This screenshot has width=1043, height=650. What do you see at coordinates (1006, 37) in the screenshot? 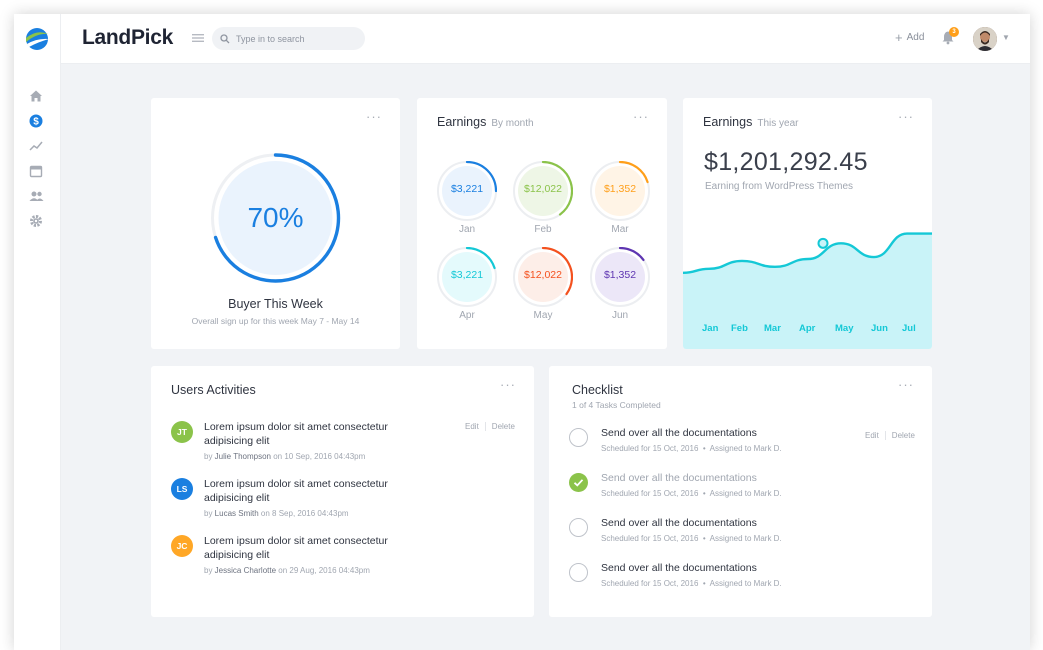
I see `chevron-down-icon: ▼` at bounding box center [1006, 37].